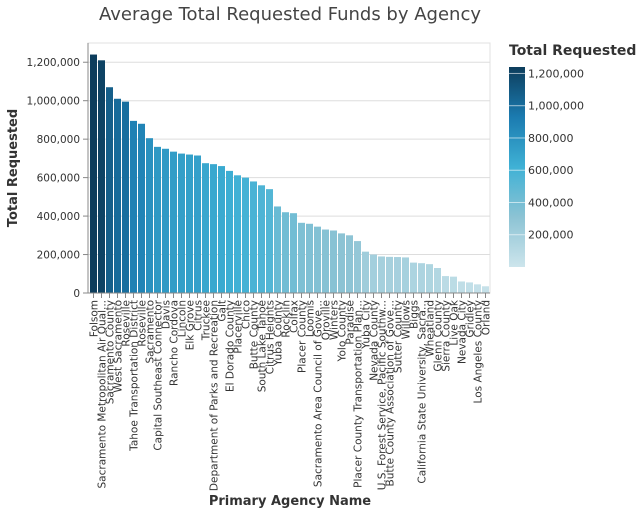 The image size is (642, 512). I want to click on x-tick-label: Folsom, so click(95, 318).